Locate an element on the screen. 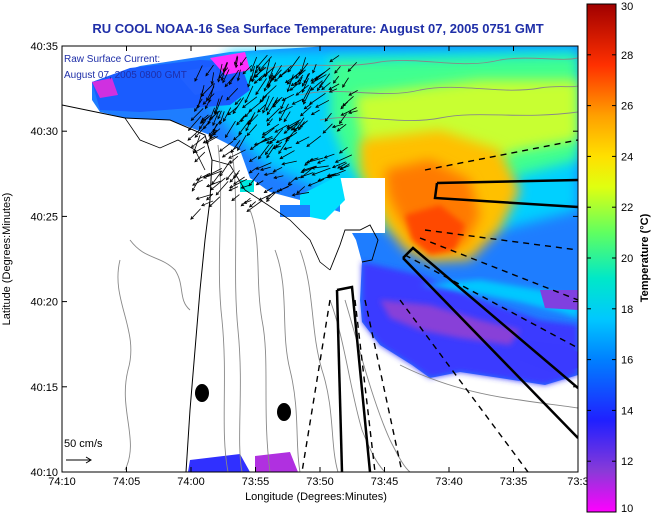 The image size is (651, 518). x-tick-label: 74:00 is located at coordinates (191, 482).